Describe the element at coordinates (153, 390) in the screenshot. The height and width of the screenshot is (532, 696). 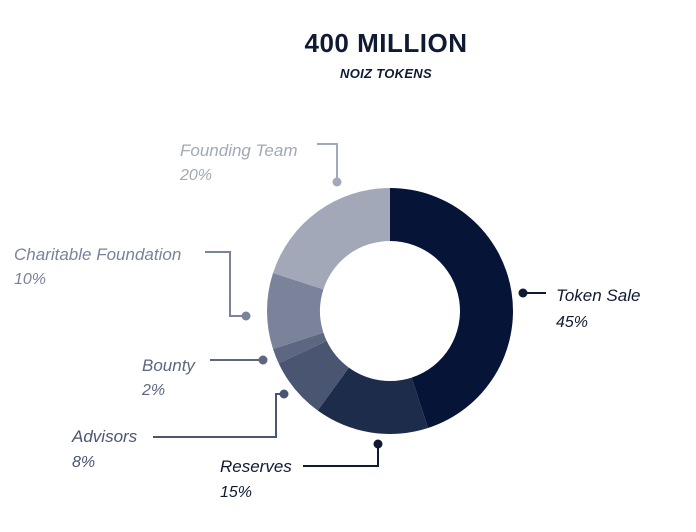
I see `slice-percent-bounty: 2%` at that location.